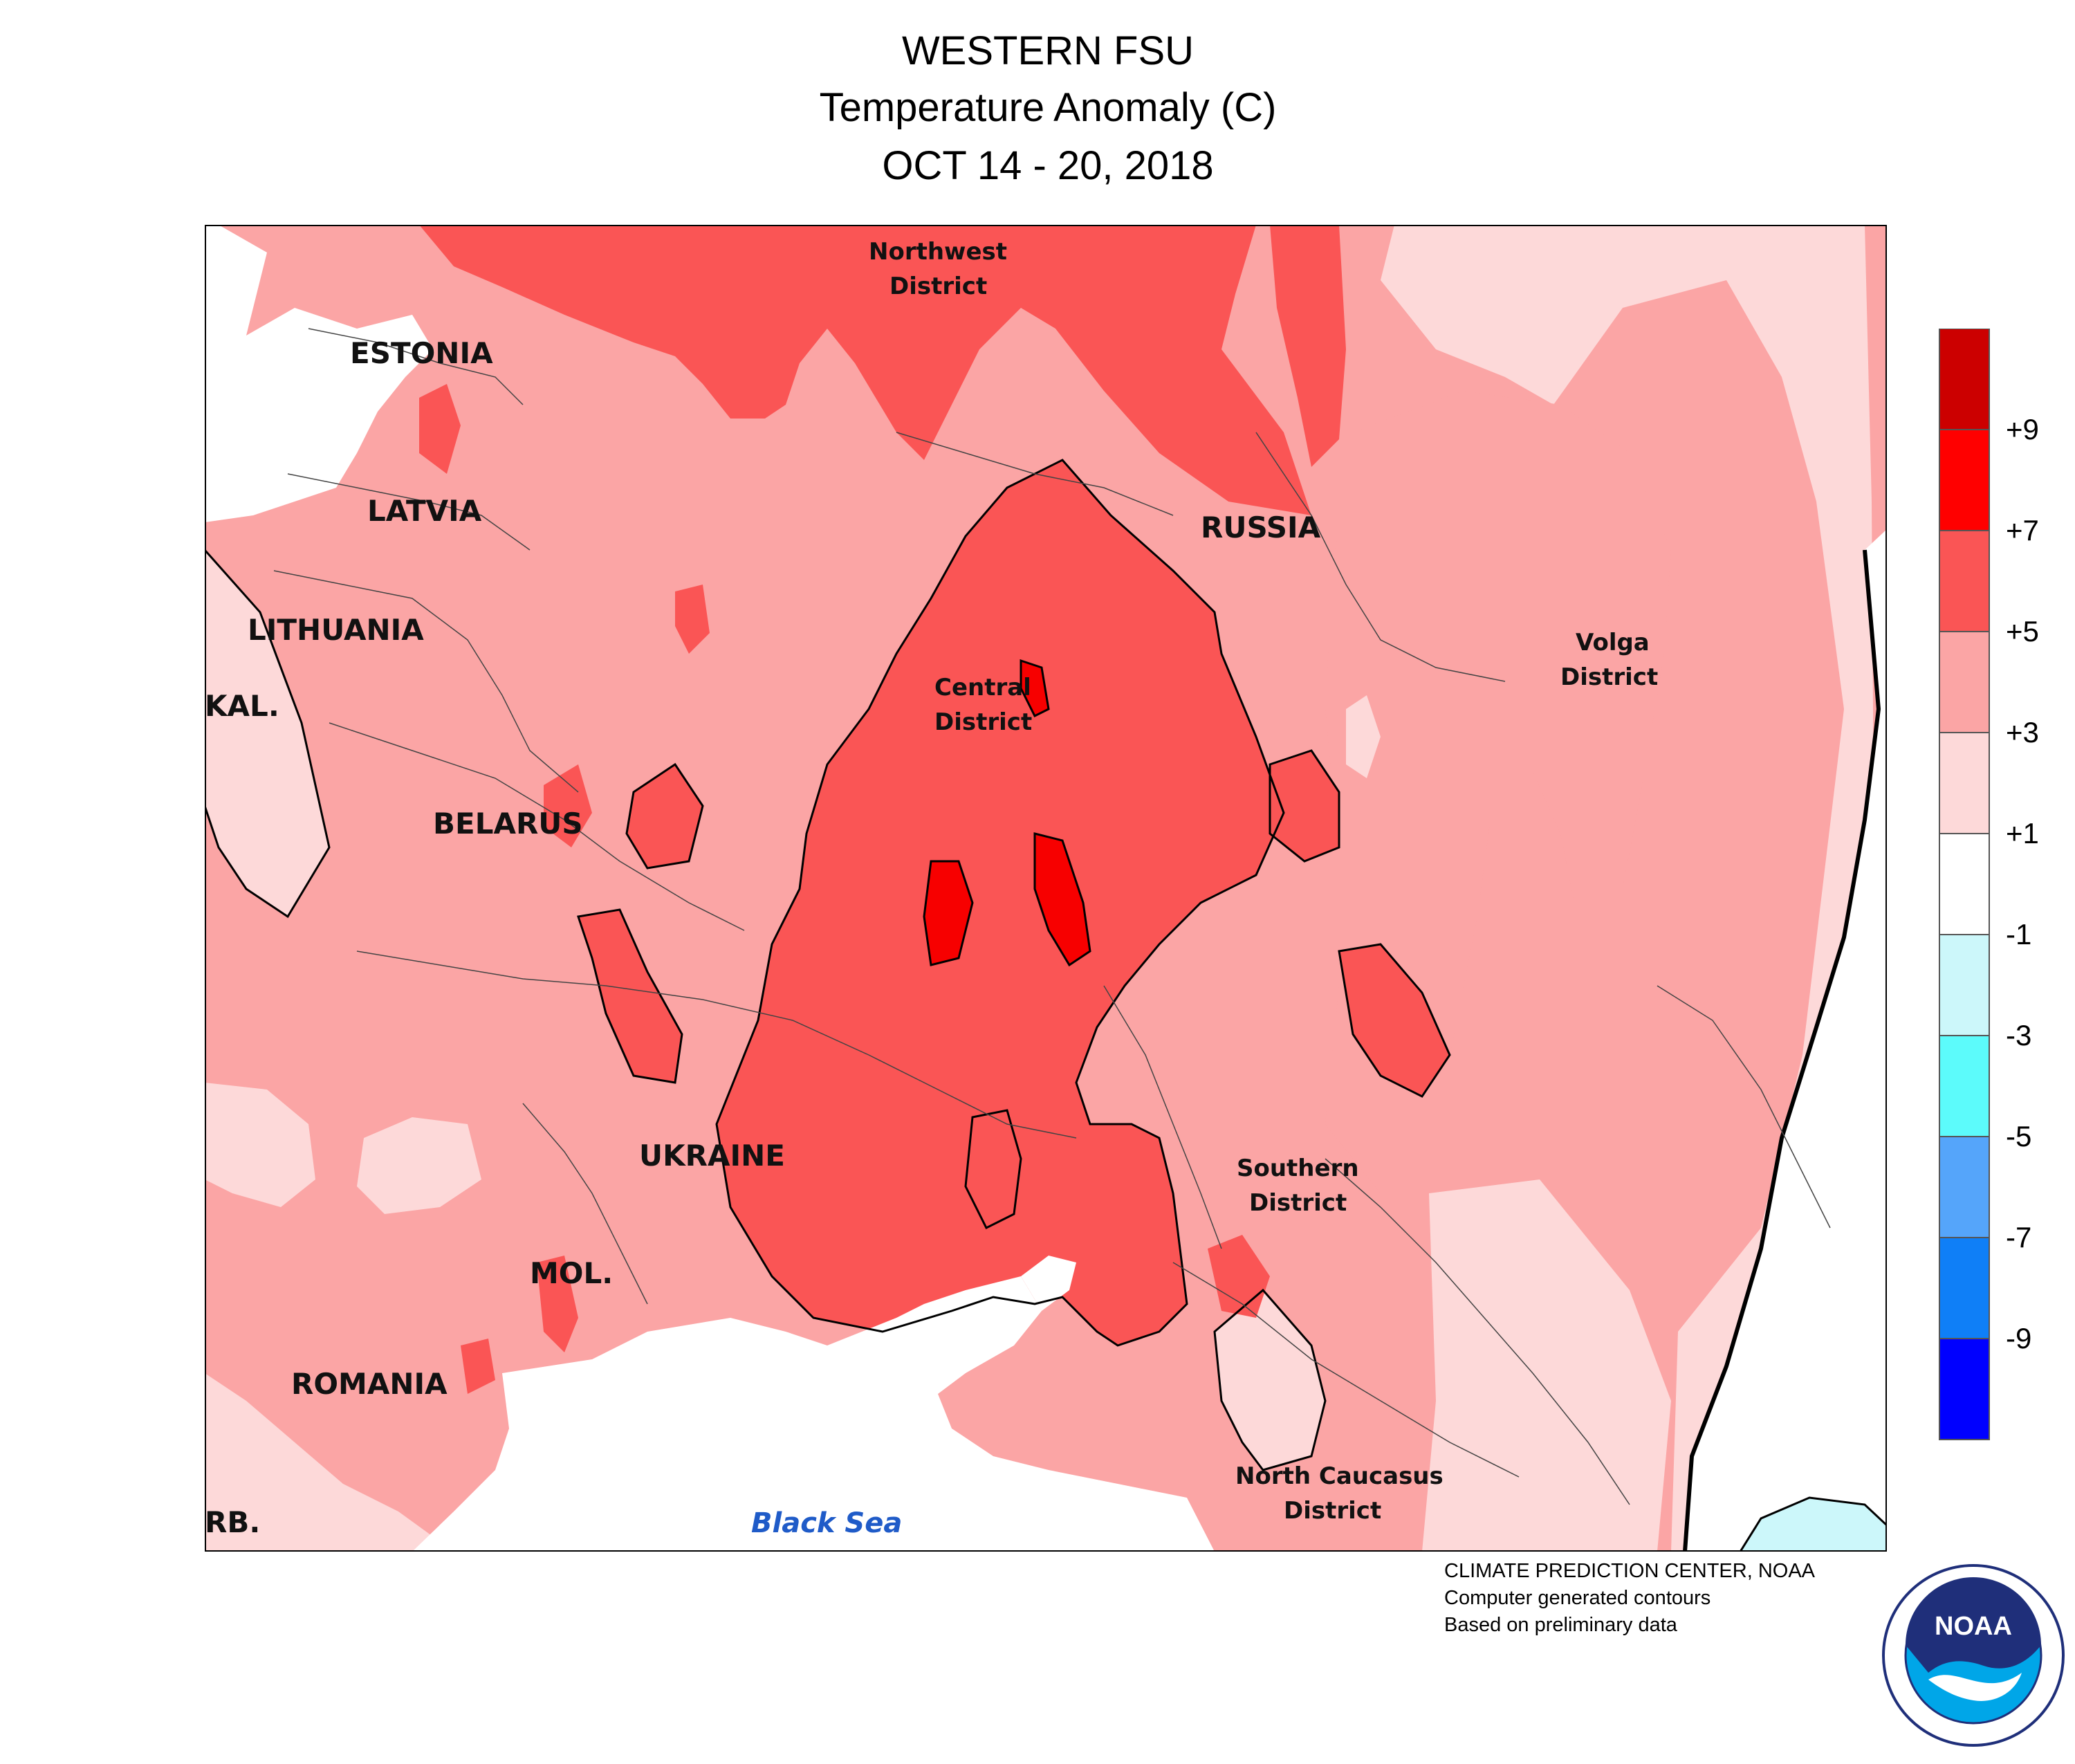  I want to click on label-northwest-line2: District, so click(938, 286).